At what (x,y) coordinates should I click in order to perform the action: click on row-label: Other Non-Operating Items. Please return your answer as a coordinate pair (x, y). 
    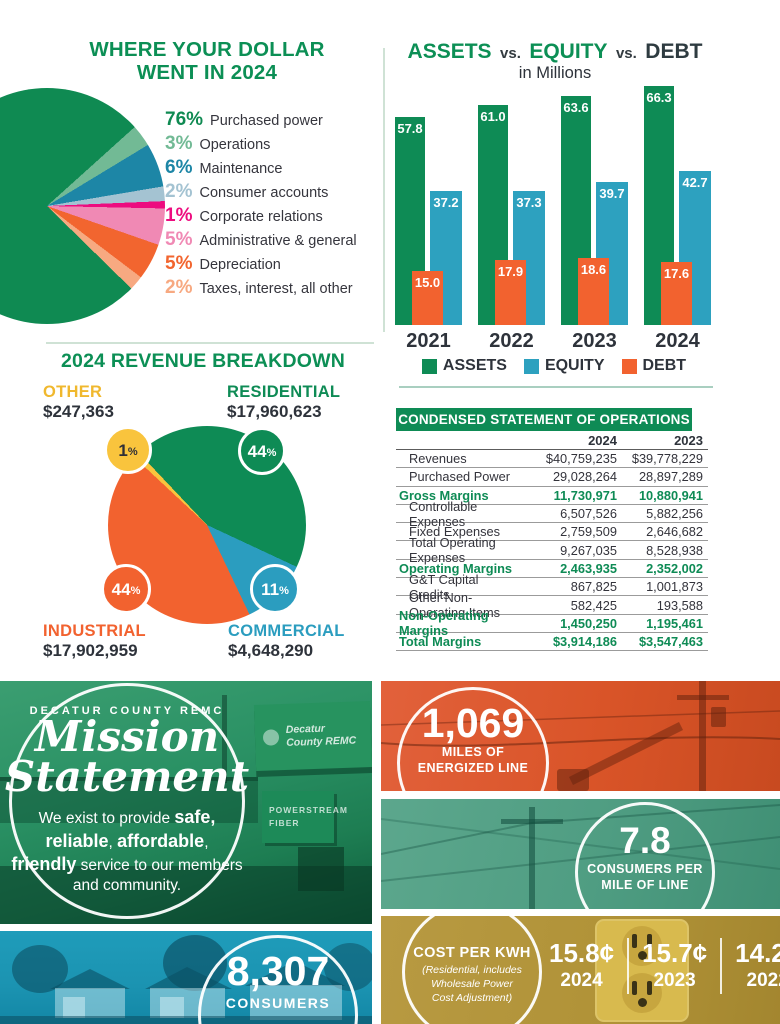
    Looking at the image, I should click on (455, 605).